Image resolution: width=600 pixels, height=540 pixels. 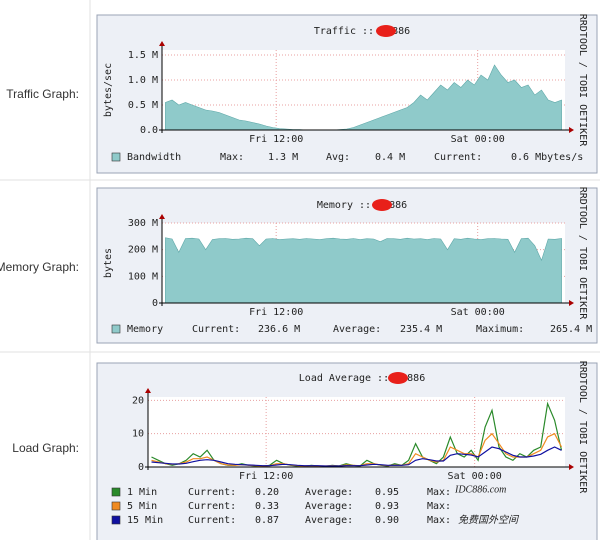 What do you see at coordinates (267, 520) in the screenshot?
I see `legend-stat-value: 0.87` at bounding box center [267, 520].